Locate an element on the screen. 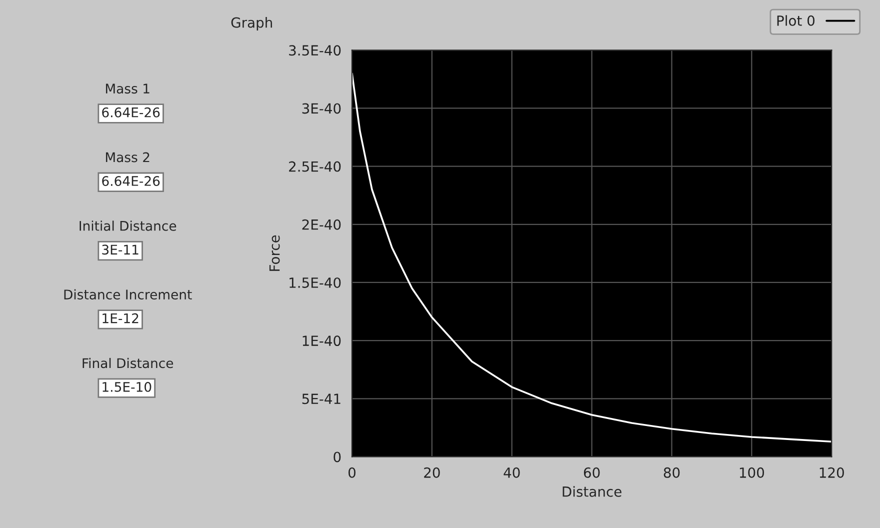 Image resolution: width=880 pixels, height=528 pixels. y-tick-label: 0 is located at coordinates (337, 457).